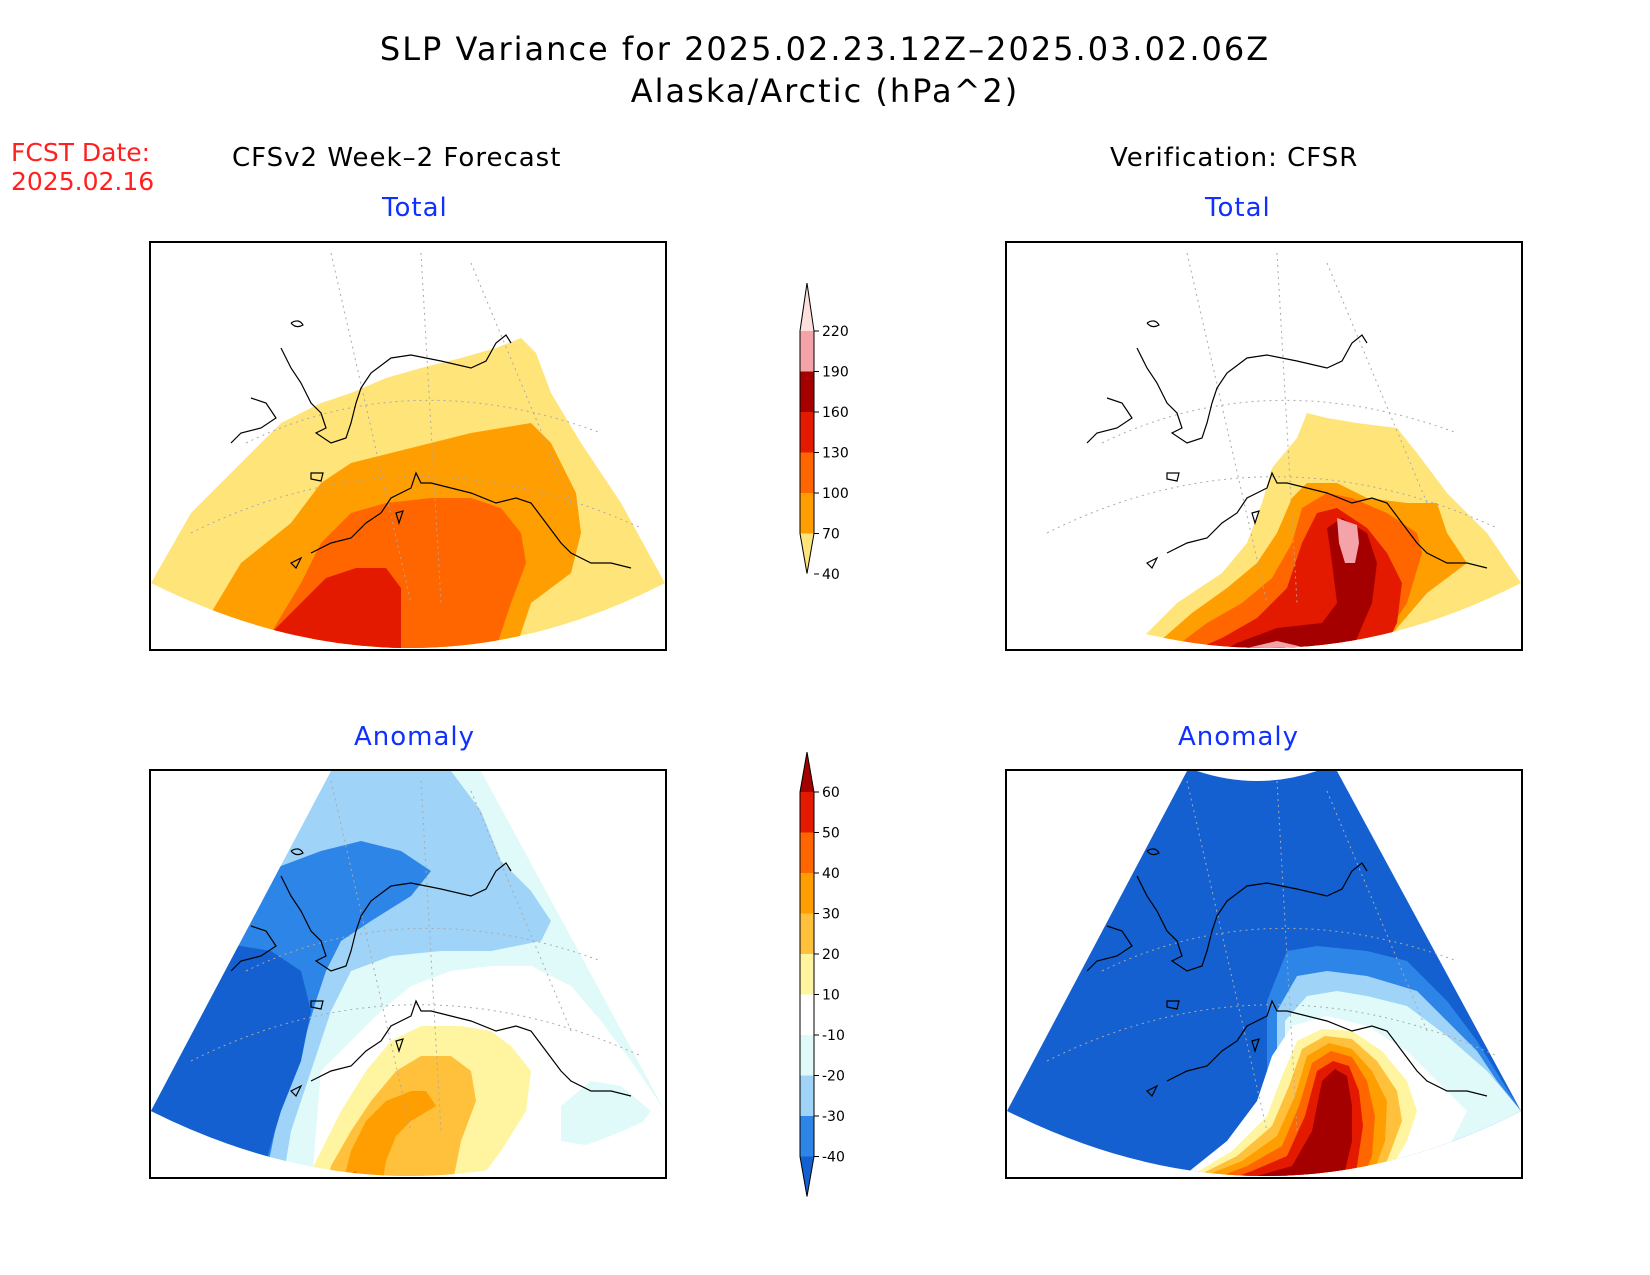  What do you see at coordinates (825, 91) in the screenshot?
I see `map-subtitle: Alaska/Arctic (hPa^2)` at bounding box center [825, 91].